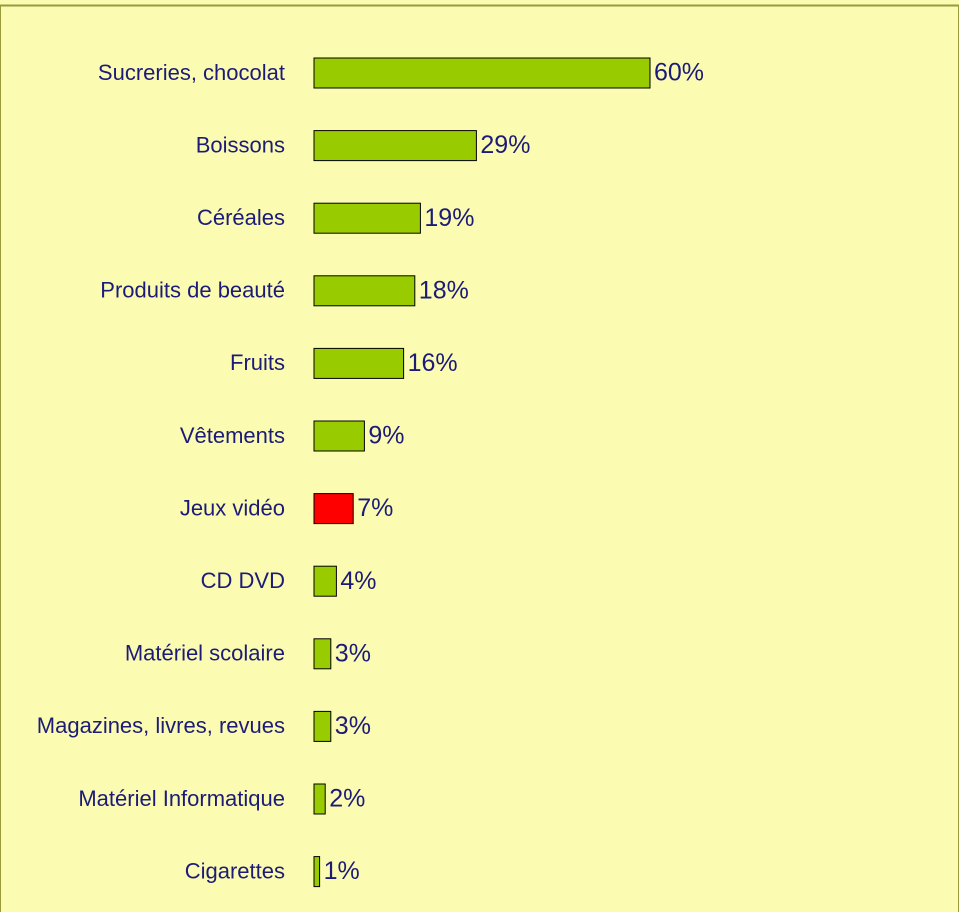 This screenshot has height=912, width=959. What do you see at coordinates (375, 508) in the screenshot?
I see `value-label: 7%` at bounding box center [375, 508].